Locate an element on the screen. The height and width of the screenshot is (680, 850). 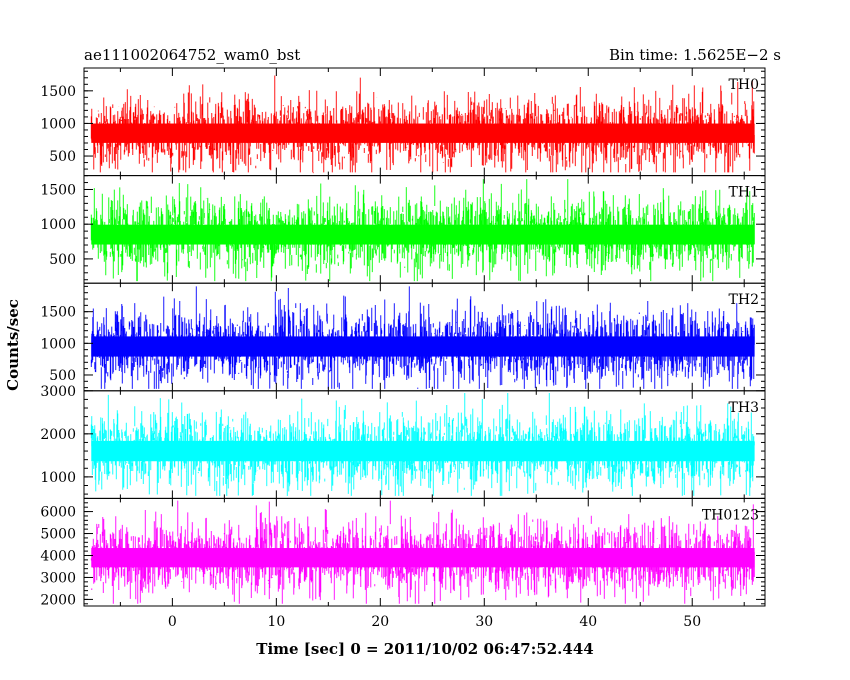
series-core-TH1 is located at coordinates (423, 234).